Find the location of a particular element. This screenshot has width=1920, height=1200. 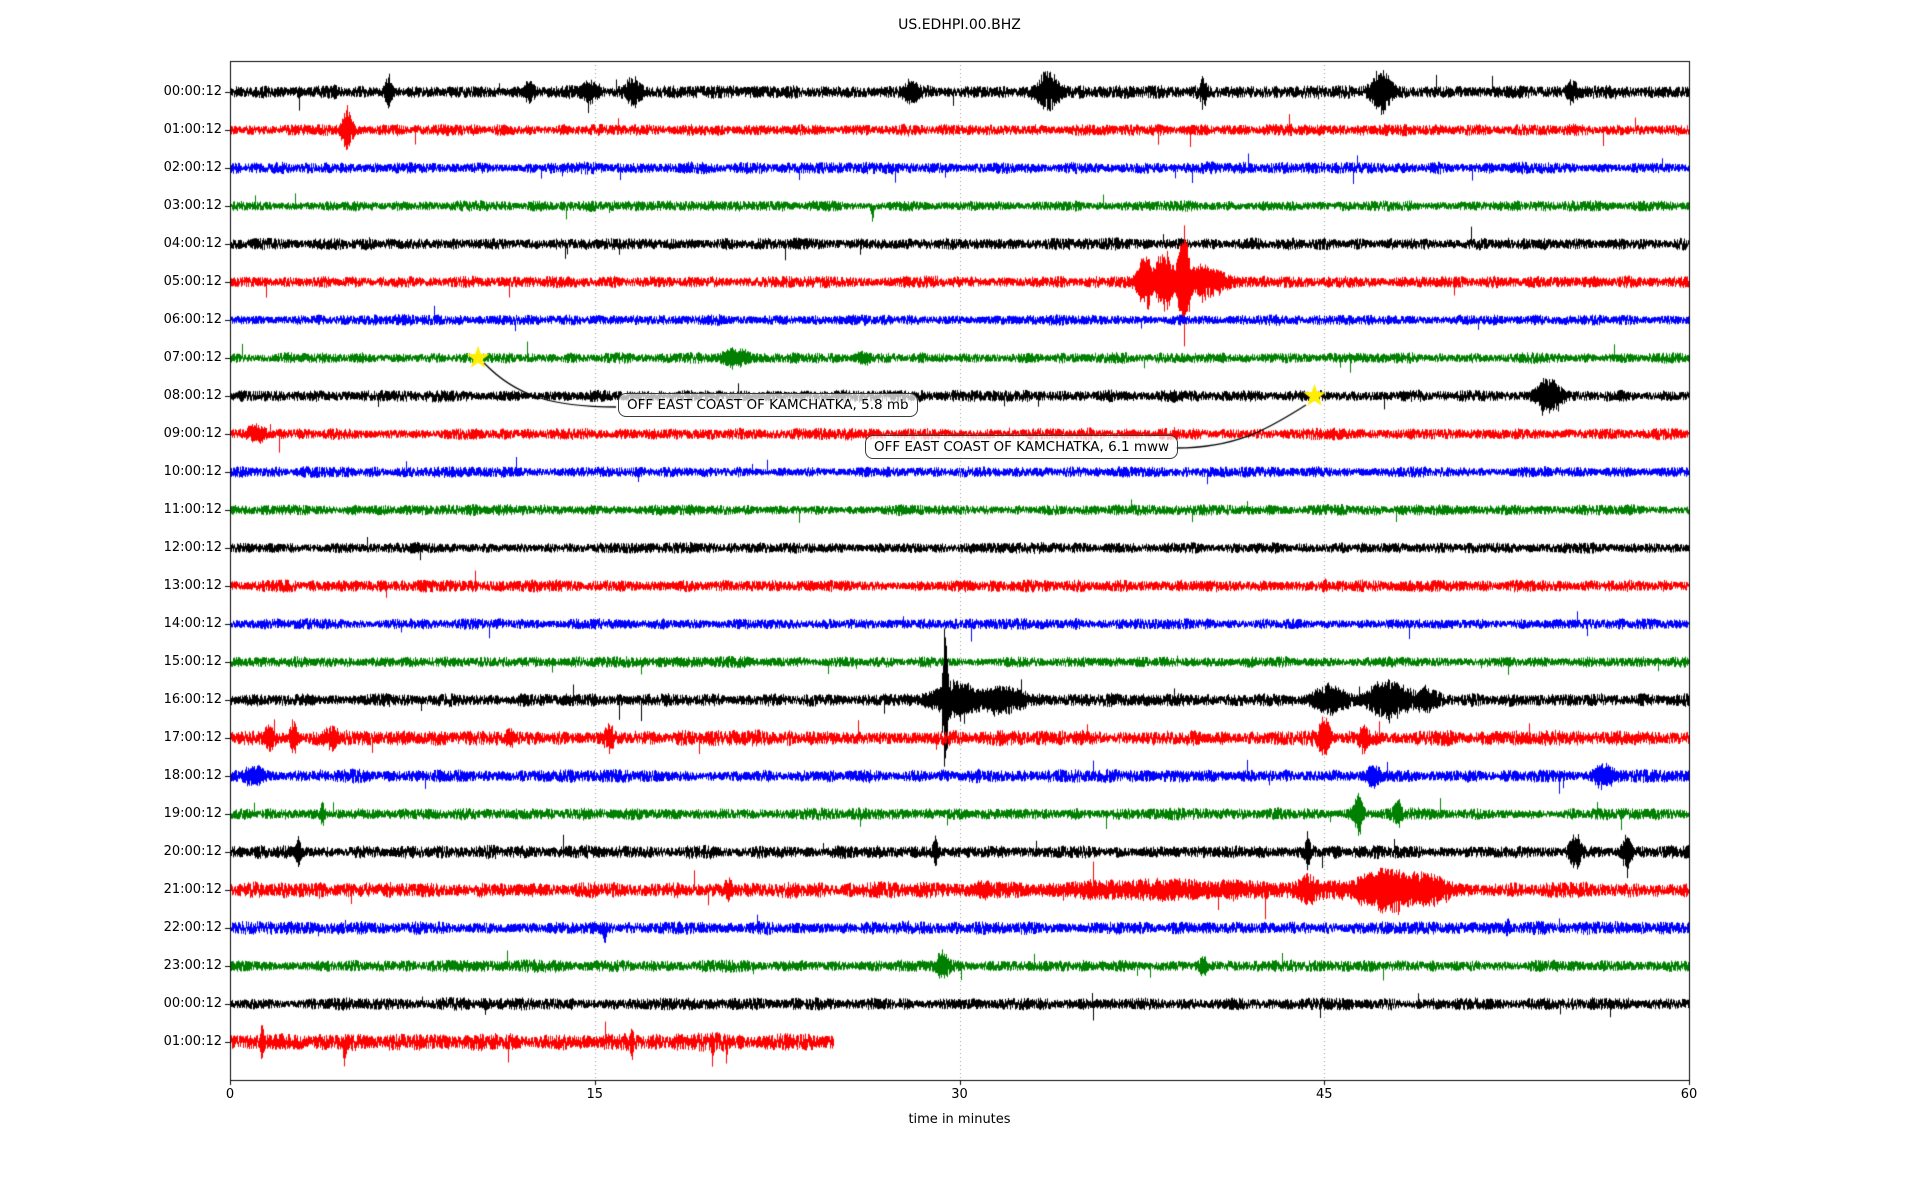

y-tick-label: 17:00:12 is located at coordinates (192, 737).